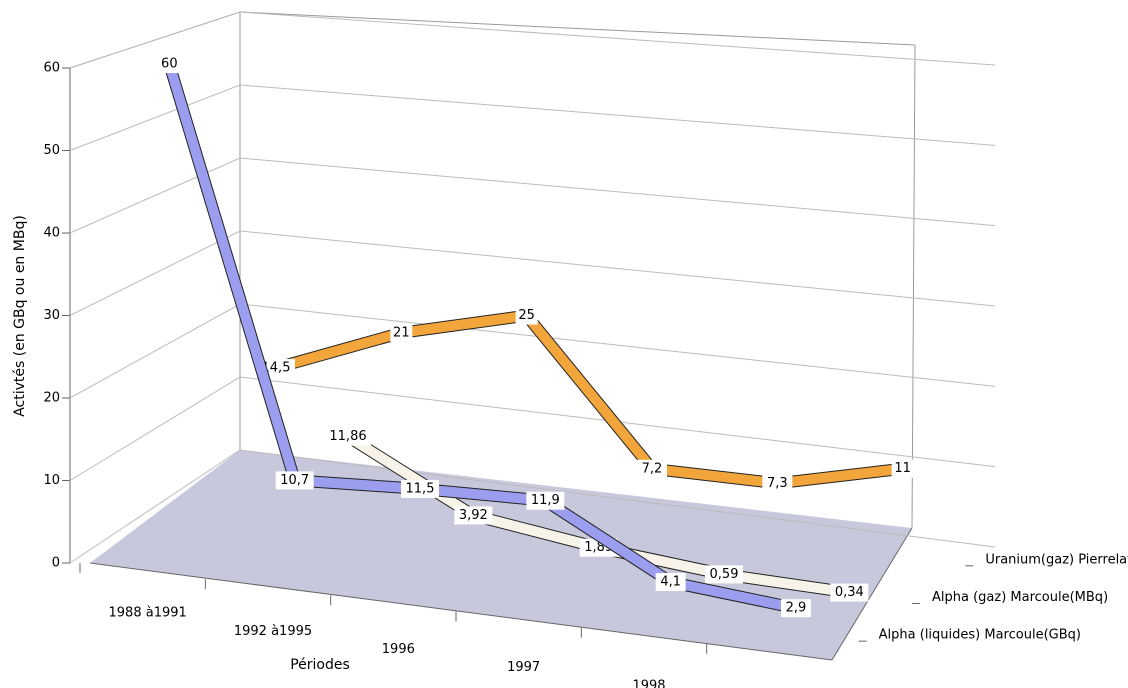 This screenshot has width=1128, height=688. I want to click on value-label: 0,59, so click(724, 574).